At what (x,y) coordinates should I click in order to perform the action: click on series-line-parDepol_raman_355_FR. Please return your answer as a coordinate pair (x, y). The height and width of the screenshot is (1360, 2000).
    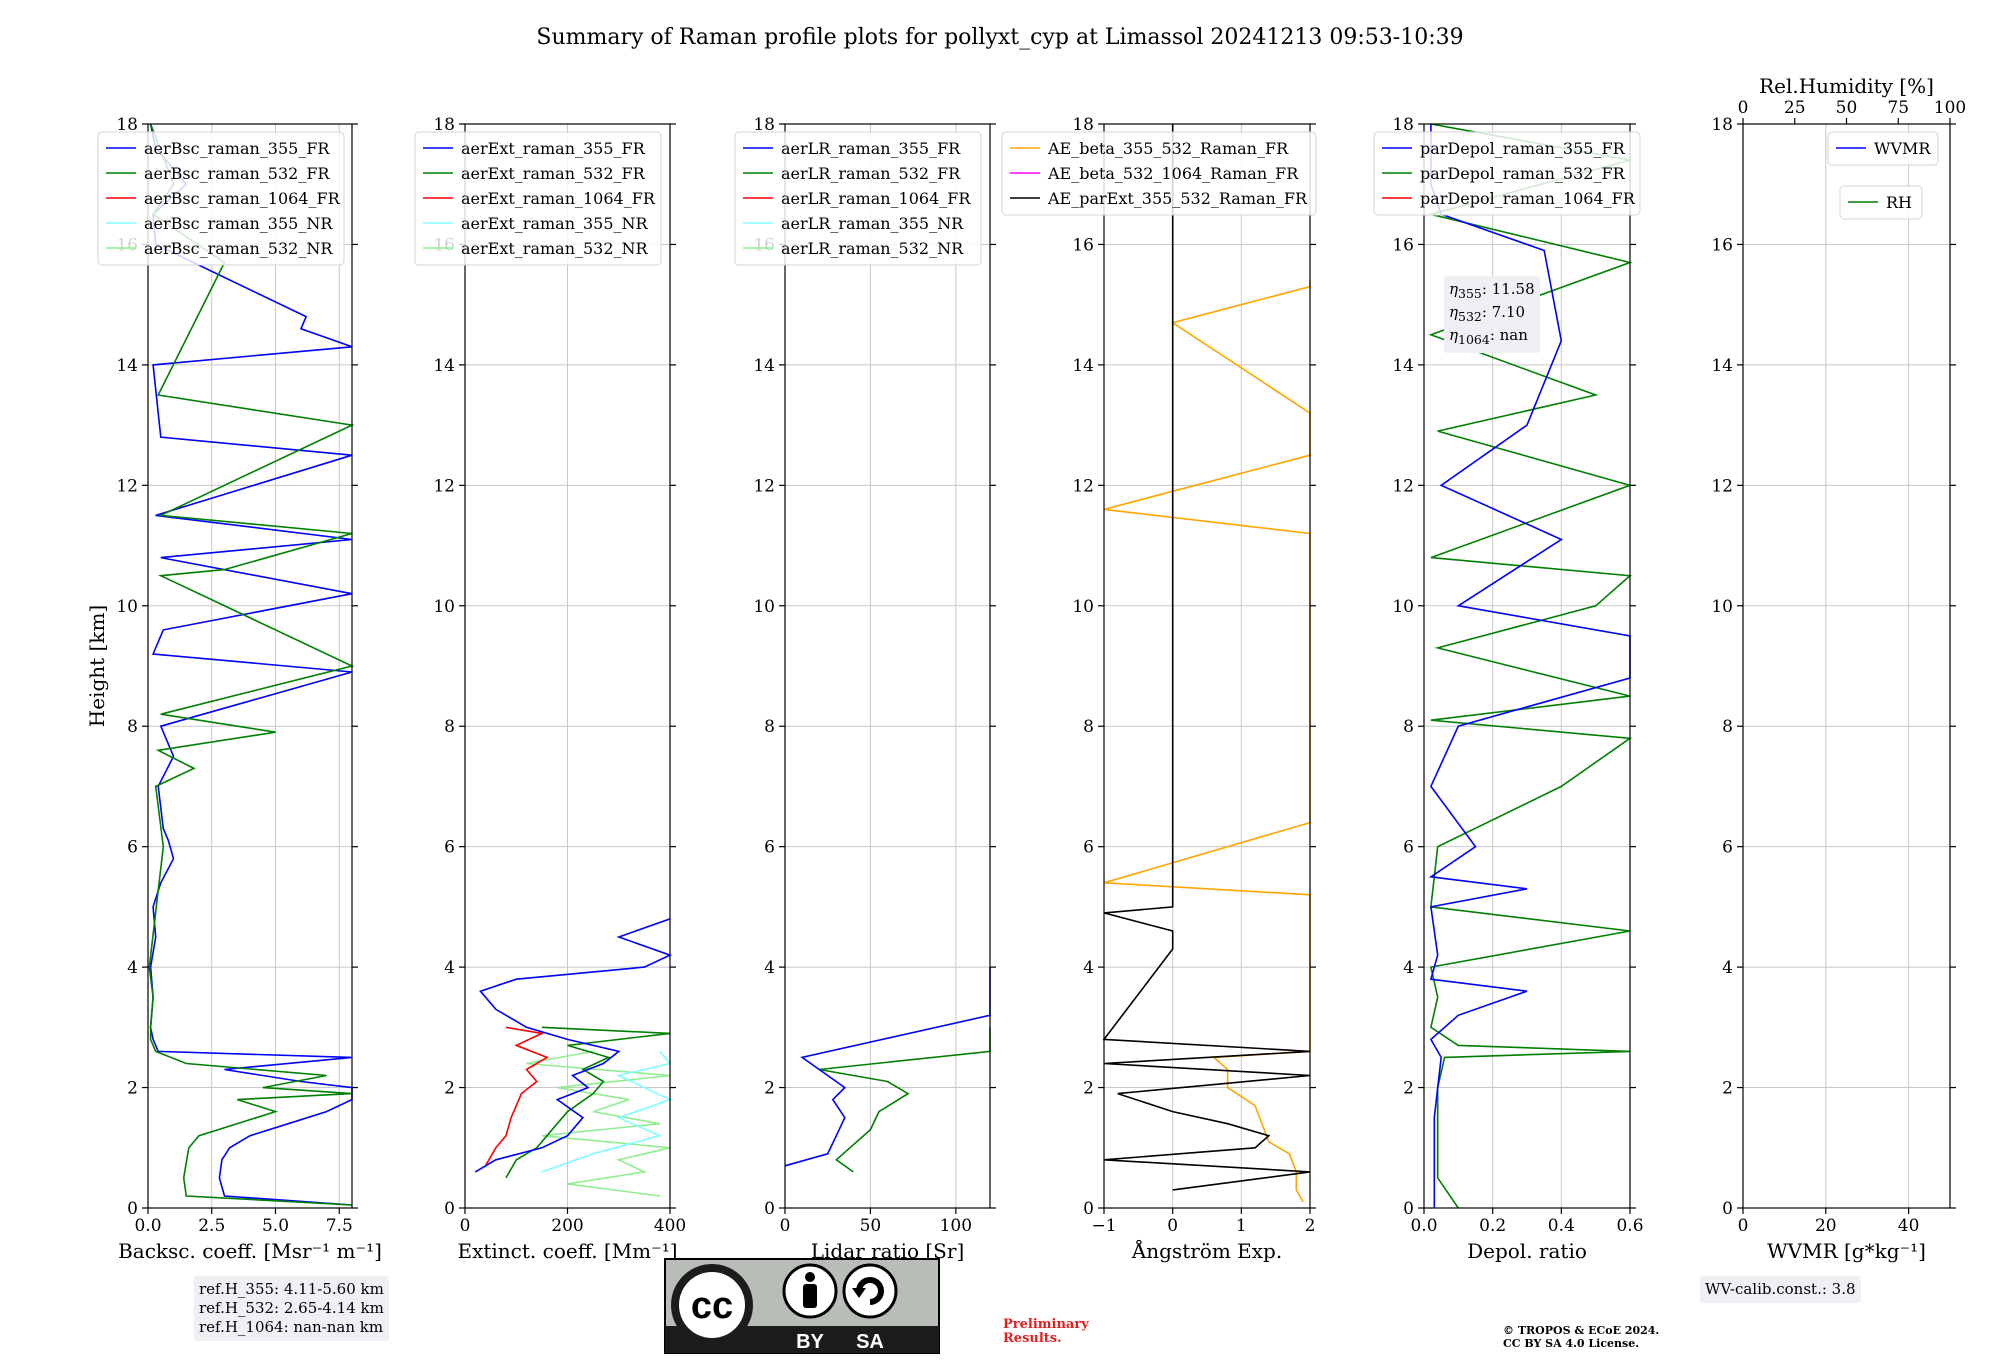
    Looking at the image, I should click on (1529, 666).